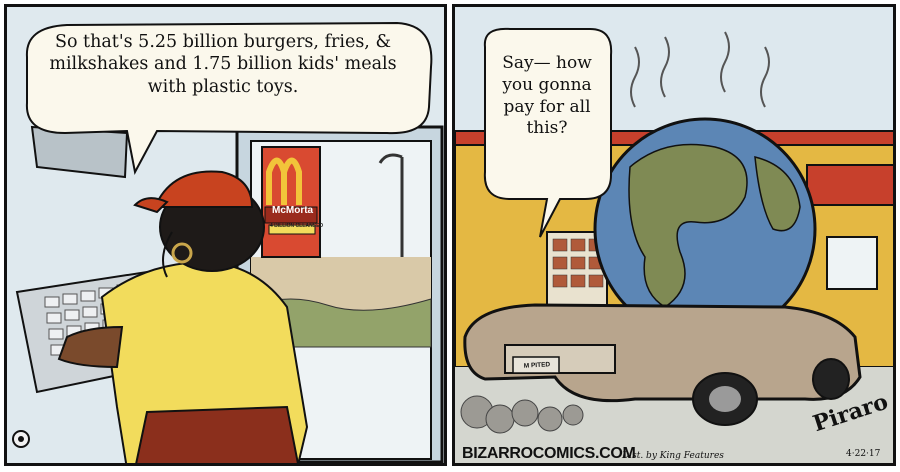  I want to click on service-window, so click(852, 263).